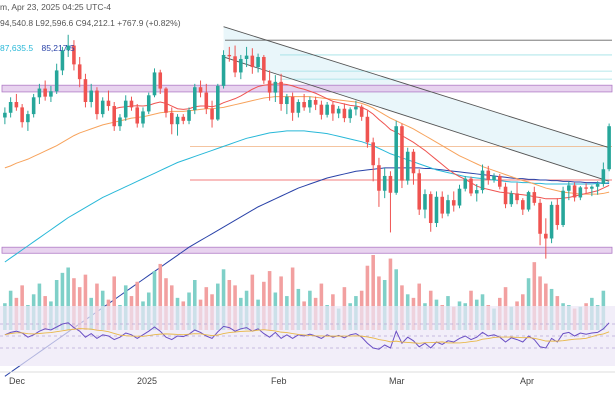 The image size is (615, 415). I want to click on x-axis-label-apr: Apr, so click(527, 381).